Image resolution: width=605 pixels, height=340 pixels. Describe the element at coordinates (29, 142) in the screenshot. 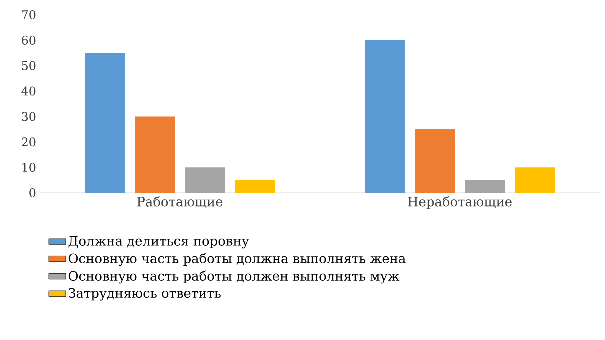

I see `y-tick-label: 20` at that location.